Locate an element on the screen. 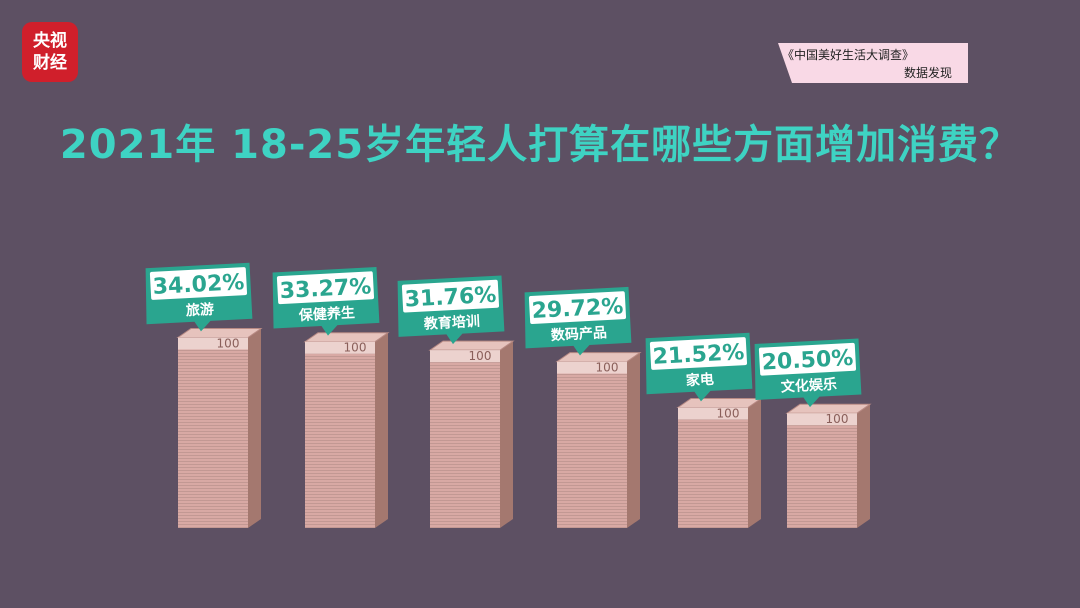  bar-1: 100 34.02%旅游 is located at coordinates (204, 395).